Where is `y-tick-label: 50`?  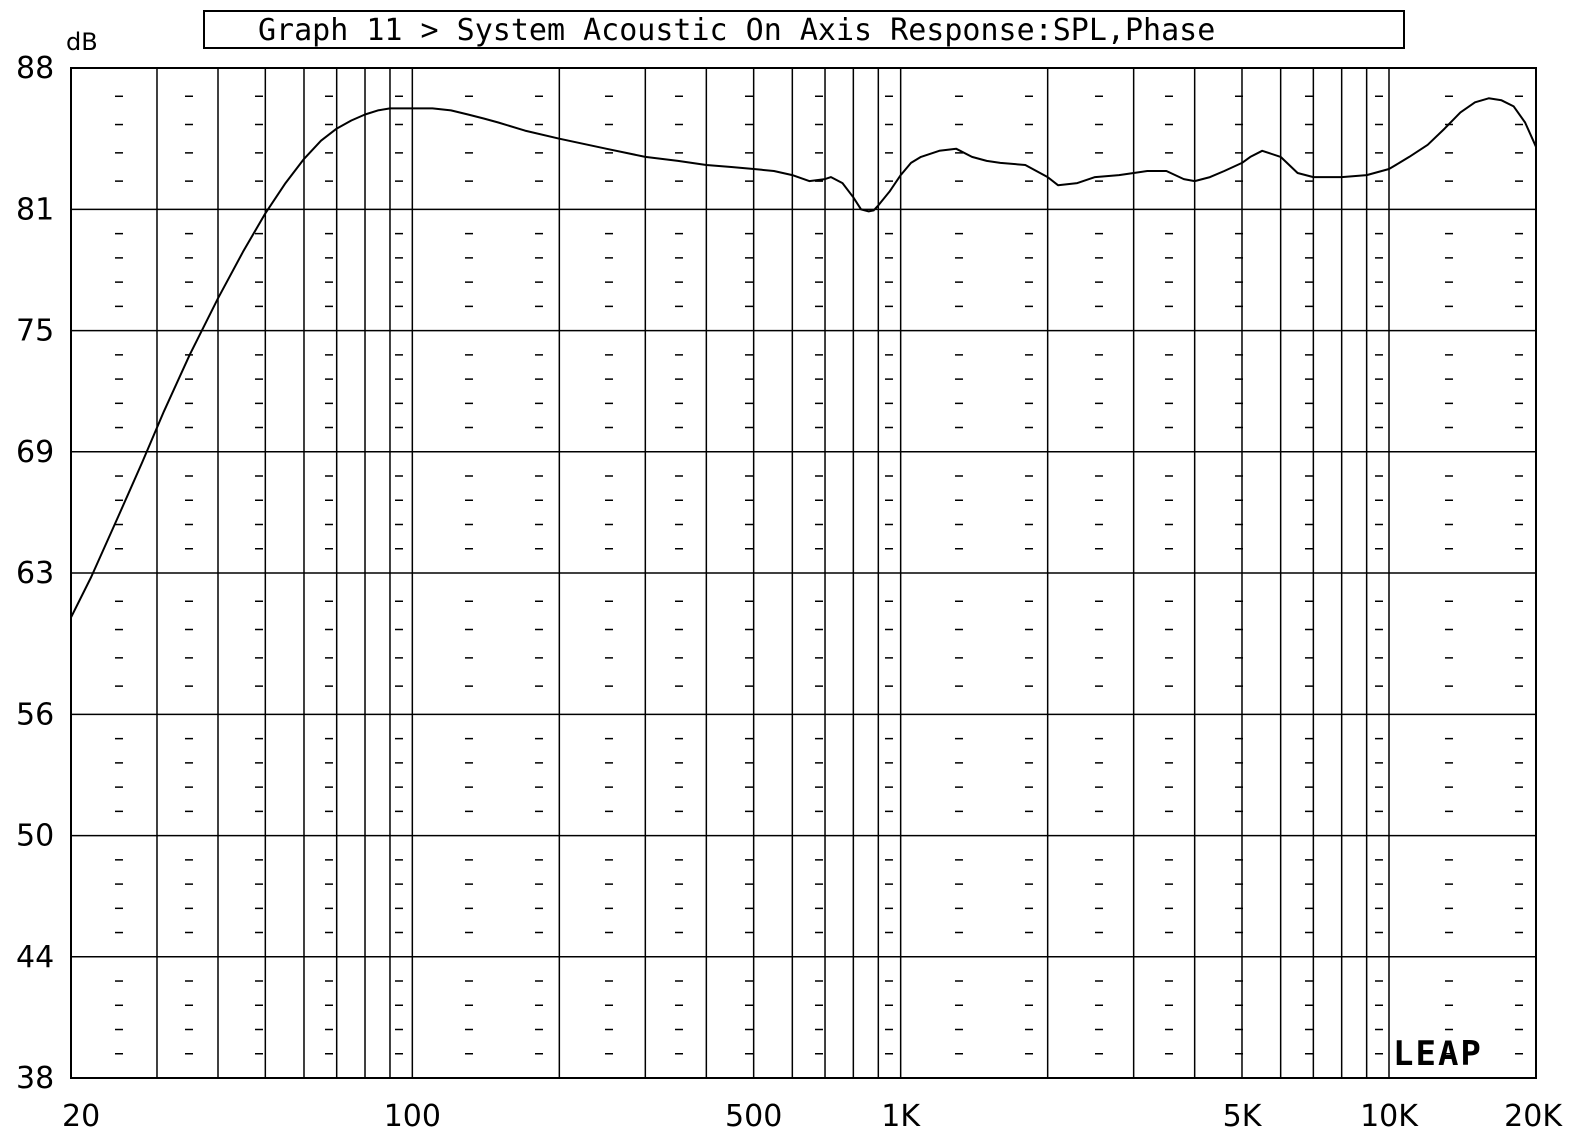
y-tick-label: 50 is located at coordinates (35, 836).